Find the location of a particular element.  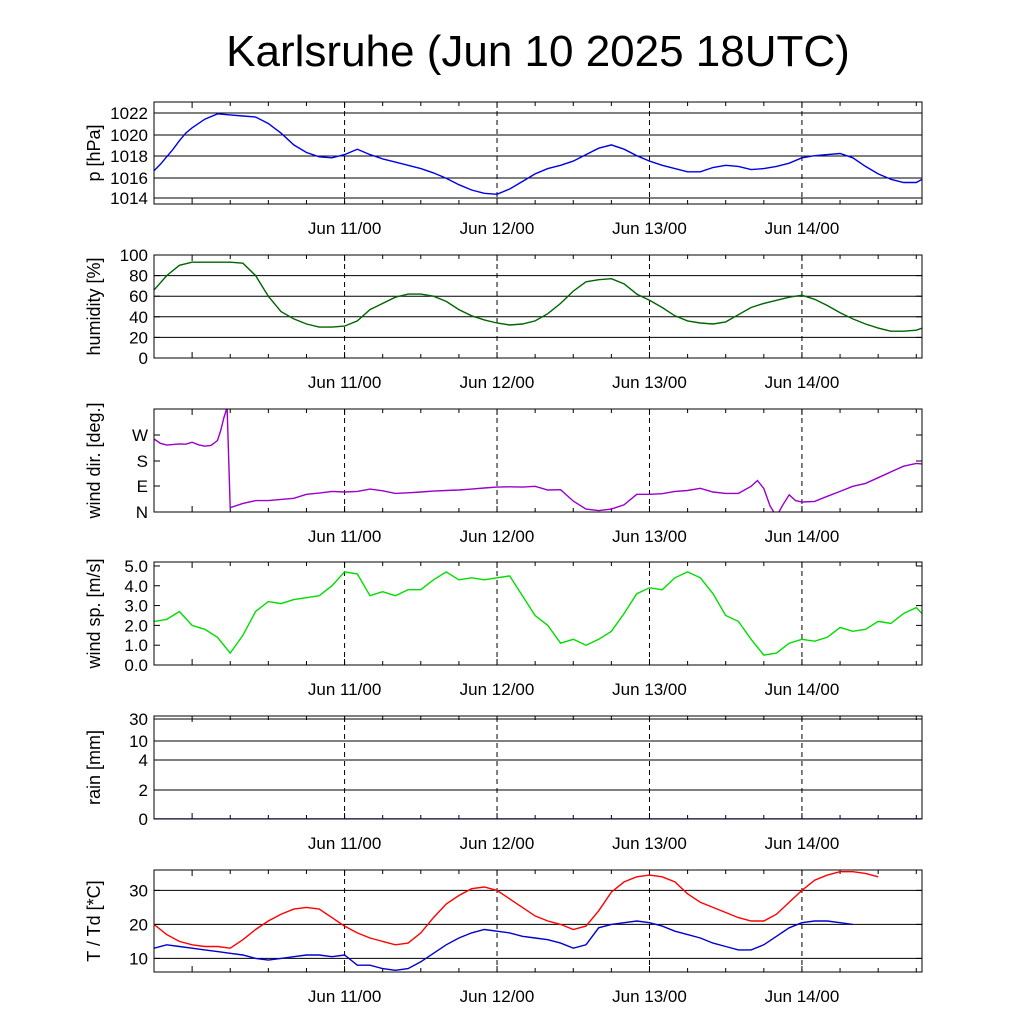

y-tick-label: S is located at coordinates (142, 461).